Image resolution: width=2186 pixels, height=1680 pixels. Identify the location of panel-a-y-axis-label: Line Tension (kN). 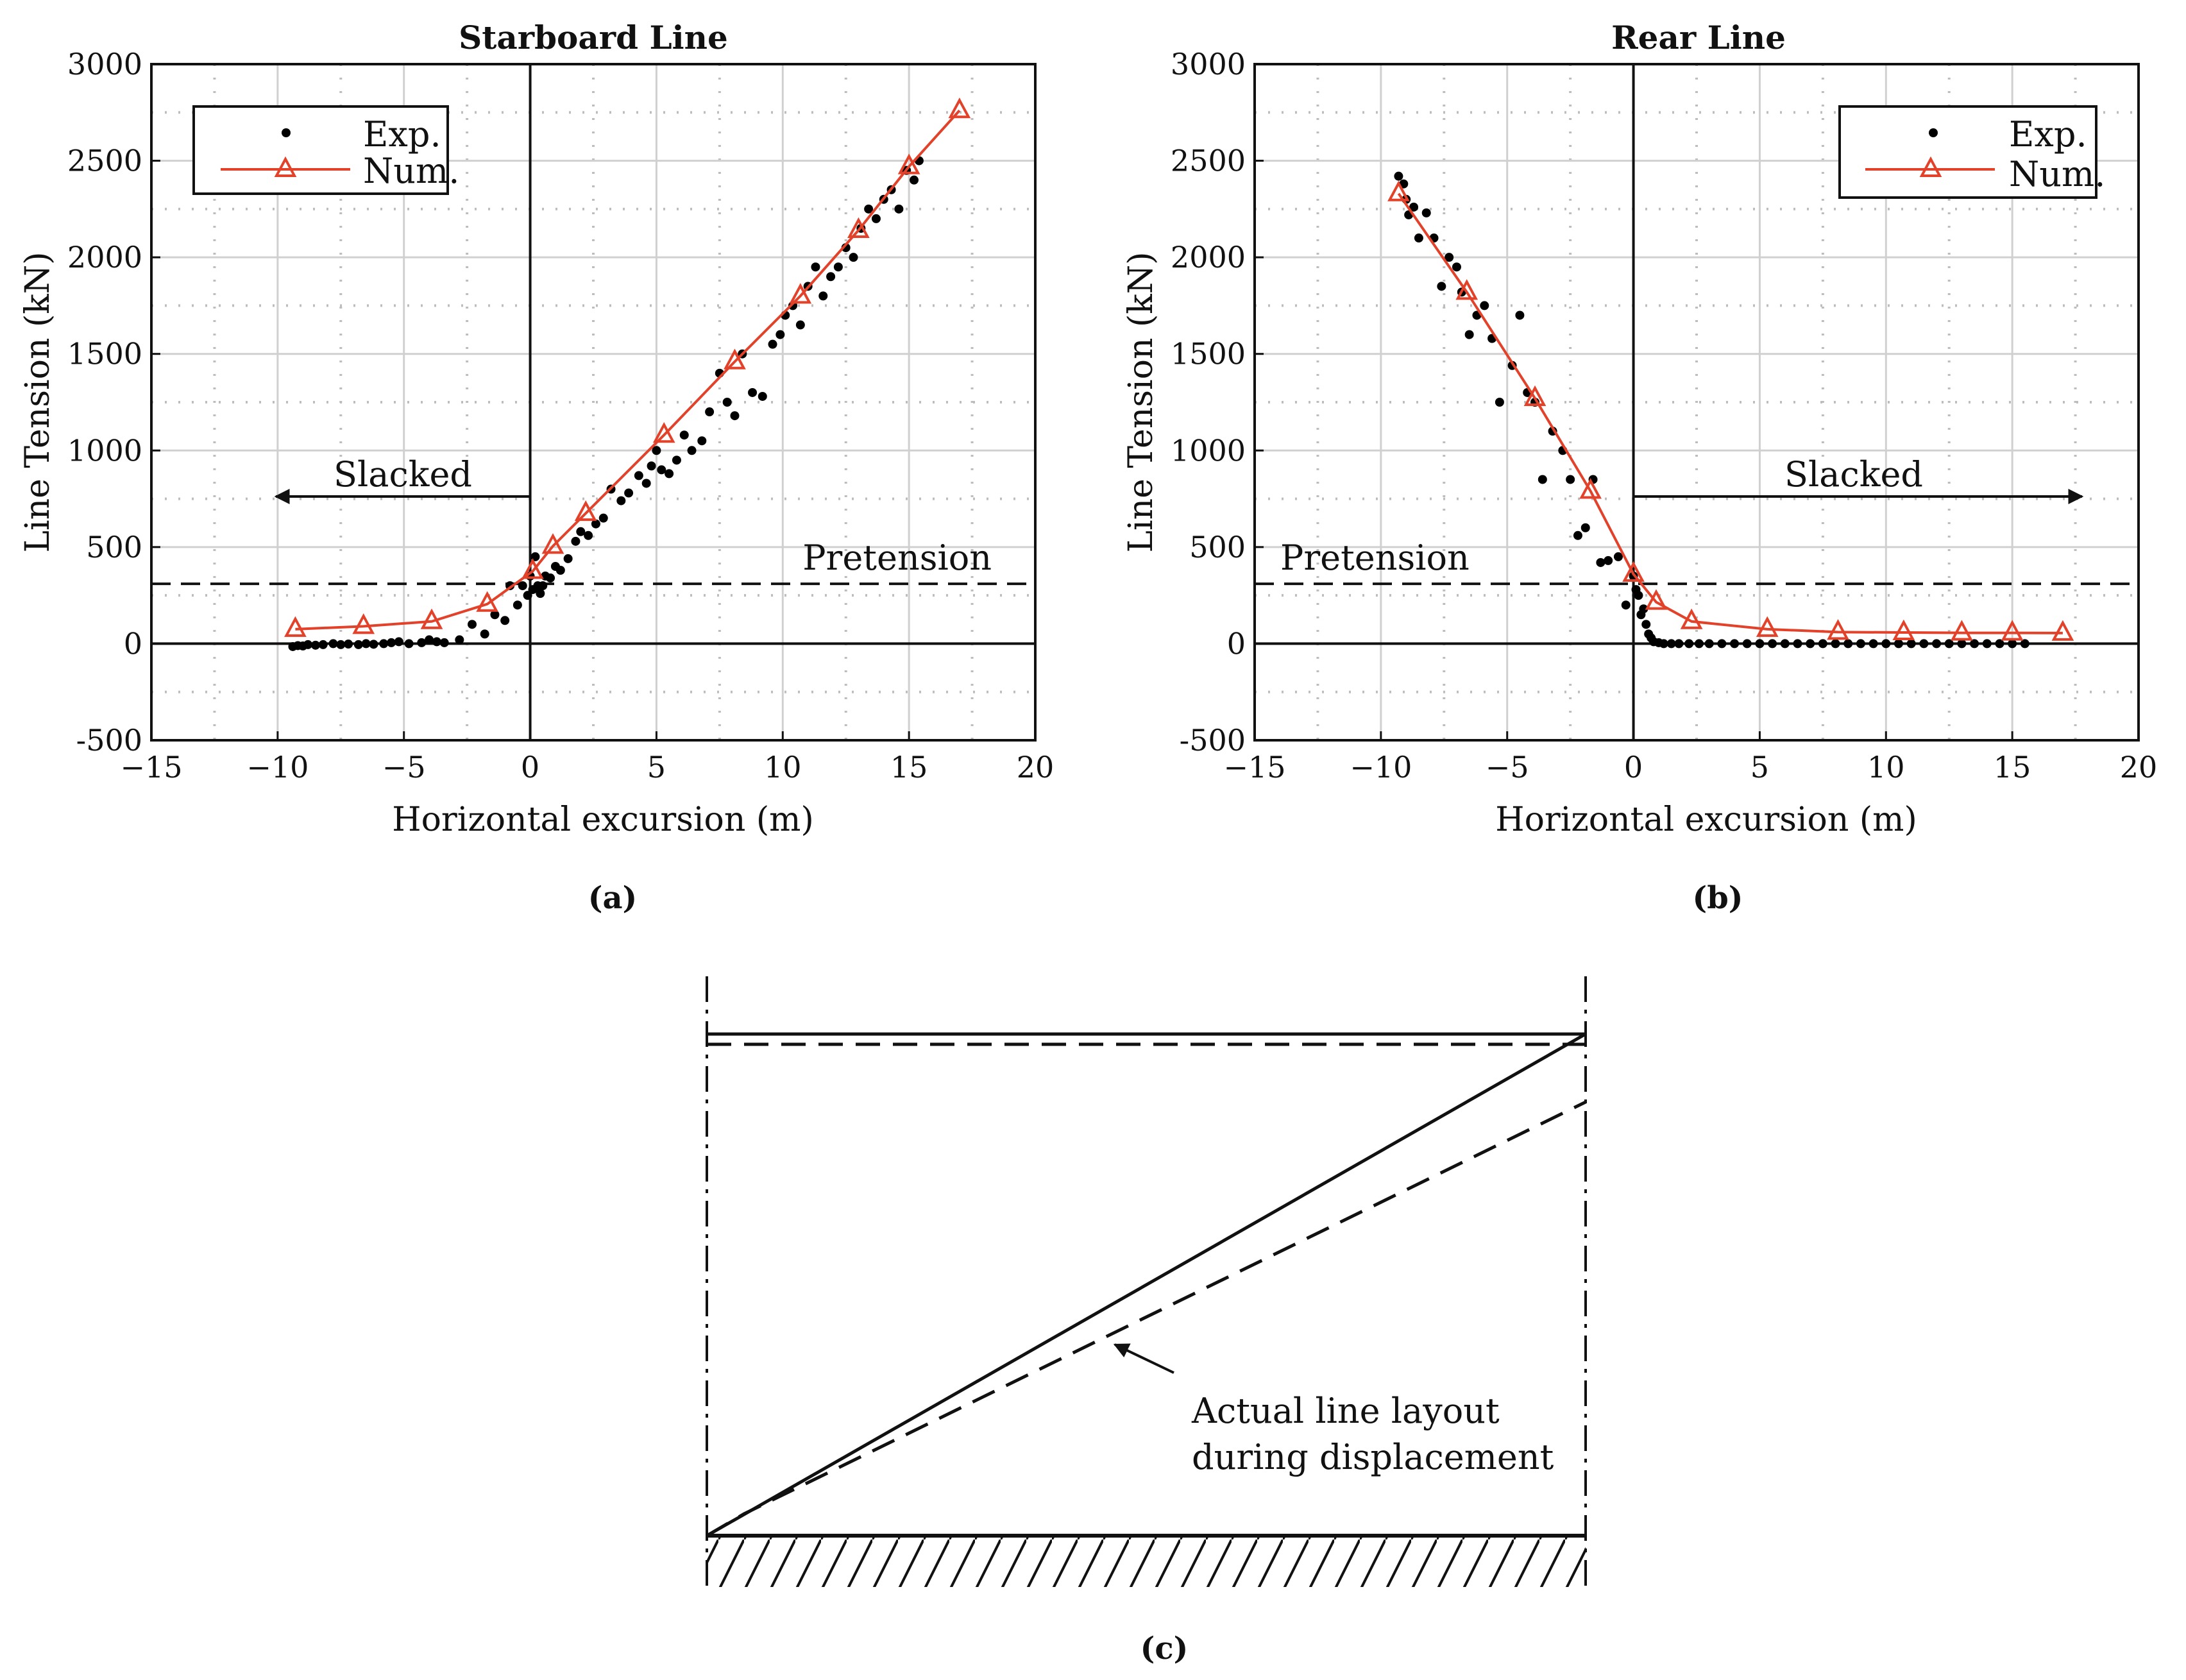
(38, 402).